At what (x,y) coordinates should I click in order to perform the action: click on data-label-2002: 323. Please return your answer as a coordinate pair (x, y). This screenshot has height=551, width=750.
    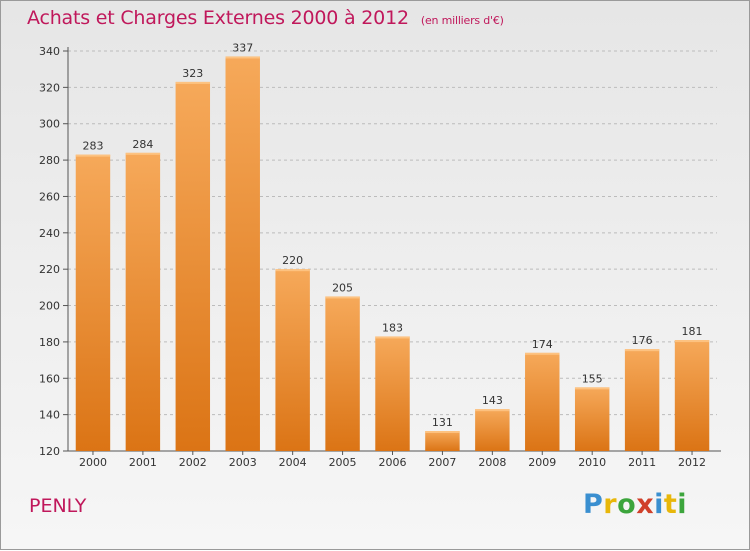
    Looking at the image, I should click on (192, 73).